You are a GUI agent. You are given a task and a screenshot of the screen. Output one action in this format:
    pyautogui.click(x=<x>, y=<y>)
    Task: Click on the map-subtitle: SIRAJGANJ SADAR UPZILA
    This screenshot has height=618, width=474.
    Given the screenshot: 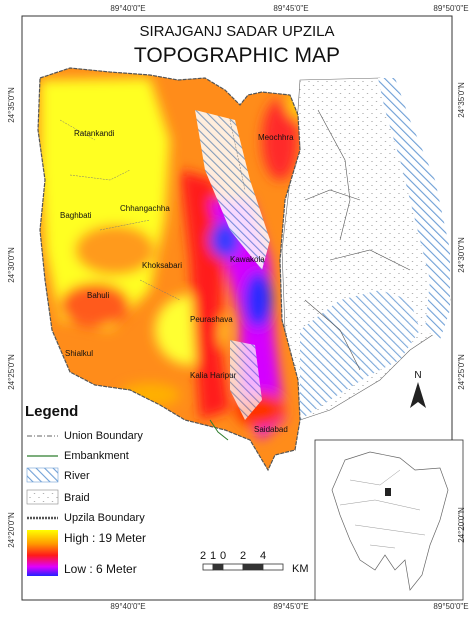 What is the action you would take?
    pyautogui.click(x=236, y=31)
    